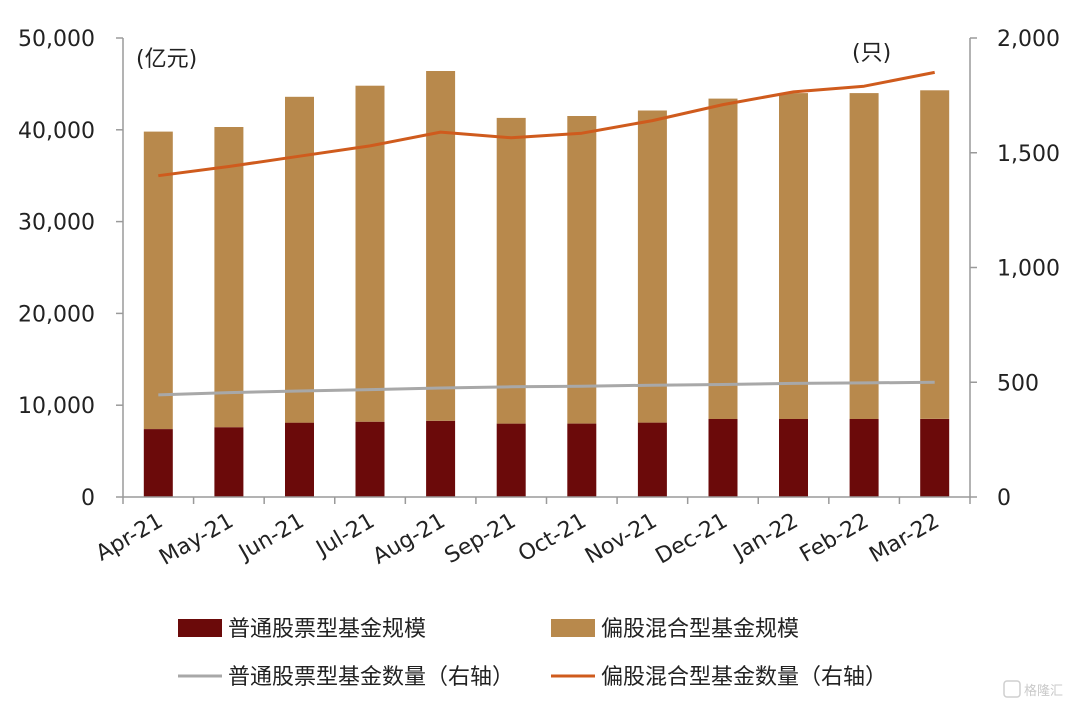 Image resolution: width=1080 pixels, height=706 pixels. What do you see at coordinates (88, 498) in the screenshot?
I see `left-tick-label: 0` at bounding box center [88, 498].